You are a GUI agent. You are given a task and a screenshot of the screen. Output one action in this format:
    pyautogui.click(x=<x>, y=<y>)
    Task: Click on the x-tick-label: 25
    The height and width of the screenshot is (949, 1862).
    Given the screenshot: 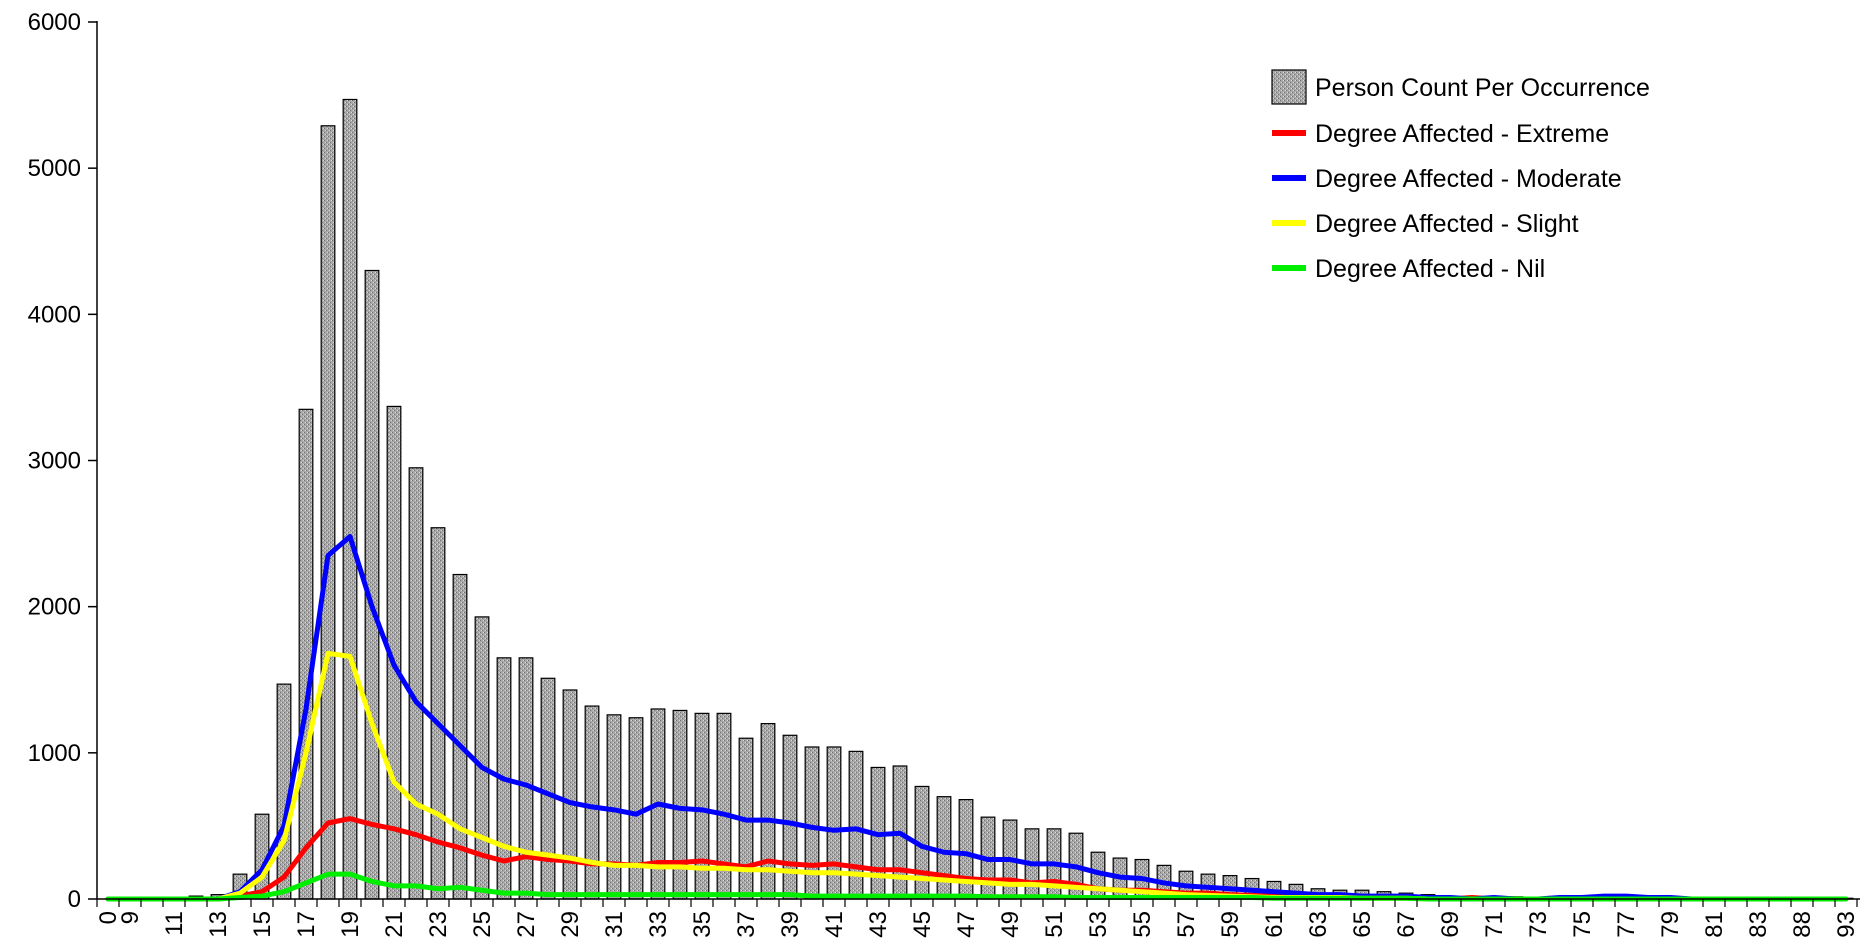 What is the action you would take?
    pyautogui.click(x=482, y=924)
    